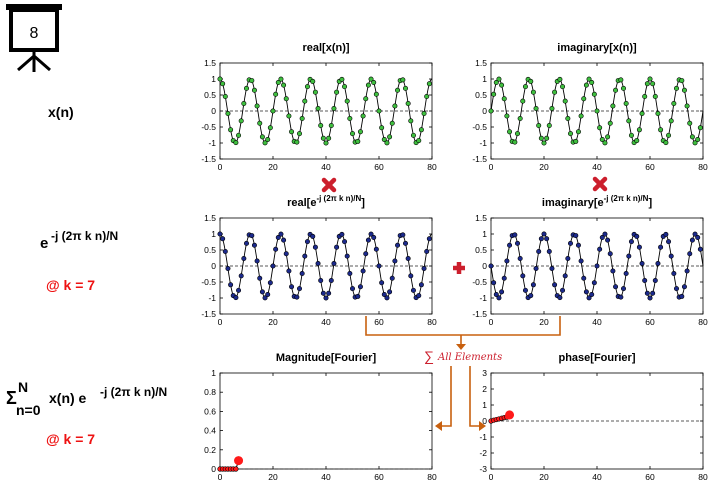  I want to click on x-tick-label: 20, so click(544, 477).